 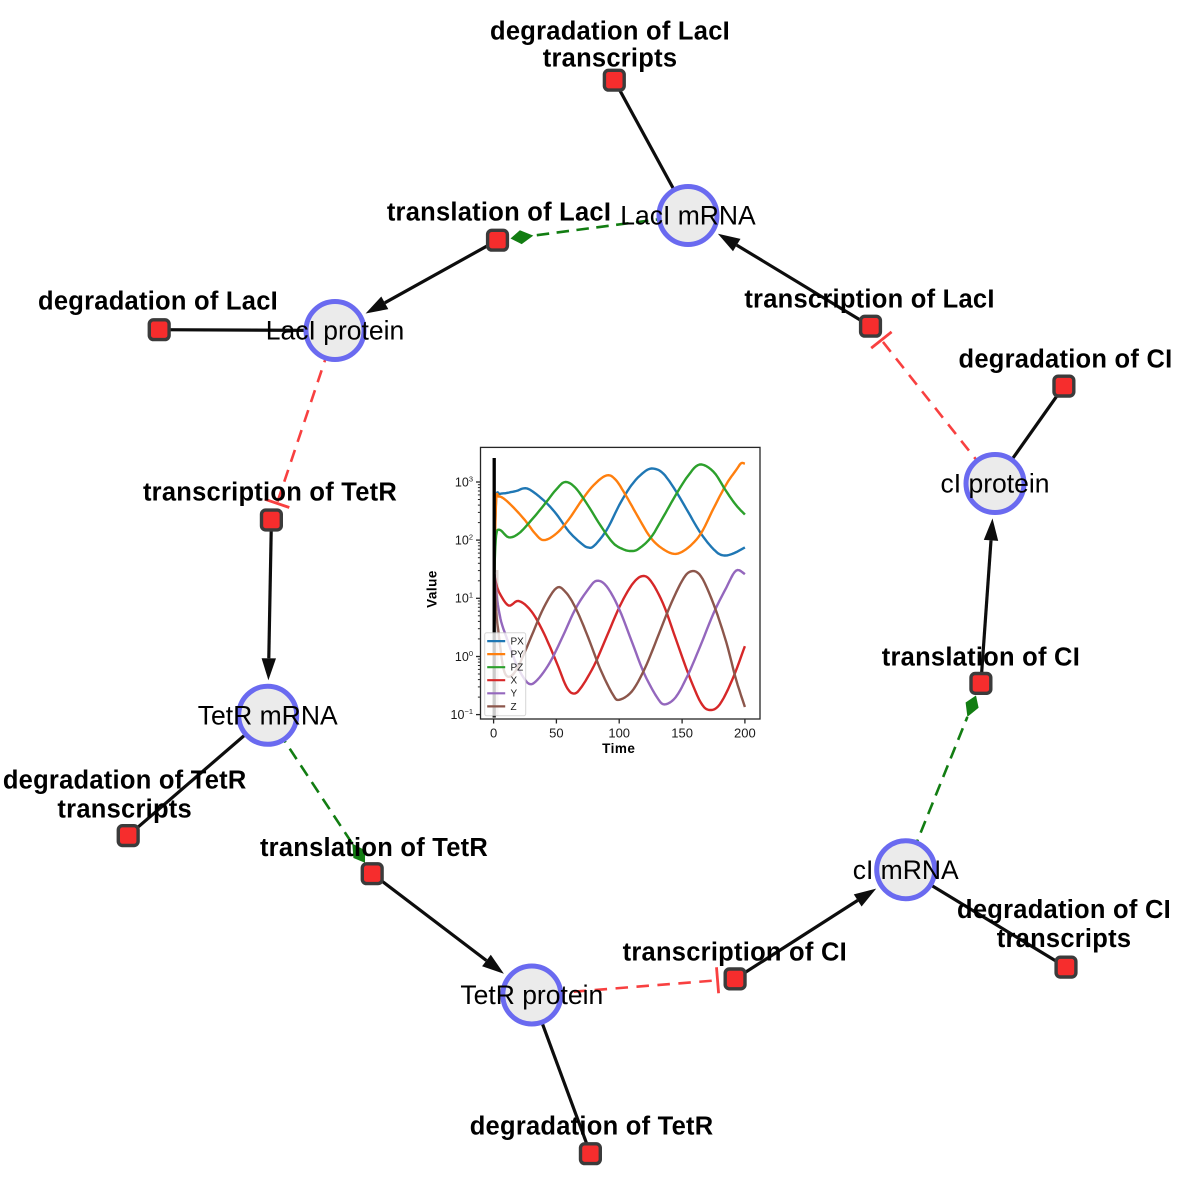 I want to click on svg-text: translation of TetR, so click(x=374, y=848).